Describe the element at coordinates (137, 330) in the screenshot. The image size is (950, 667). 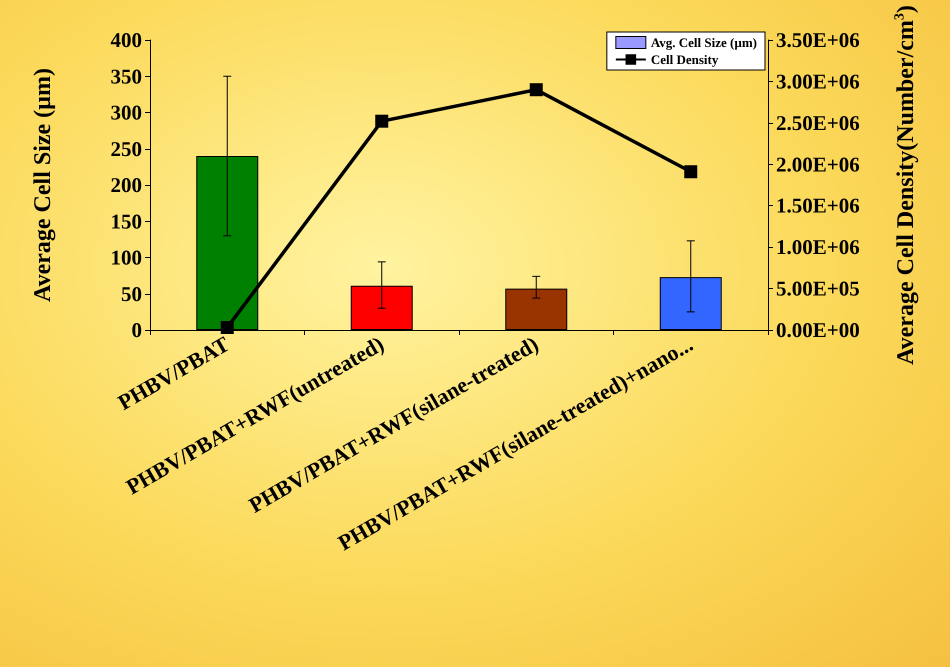
I see `y-tick-label: 0` at that location.